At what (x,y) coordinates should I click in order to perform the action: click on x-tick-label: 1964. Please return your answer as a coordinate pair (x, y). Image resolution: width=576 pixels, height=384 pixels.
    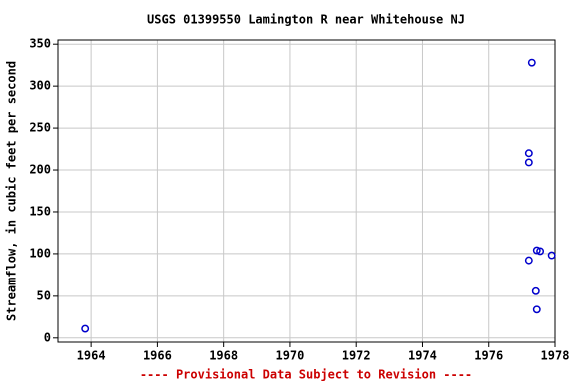
    Looking at the image, I should click on (91, 356).